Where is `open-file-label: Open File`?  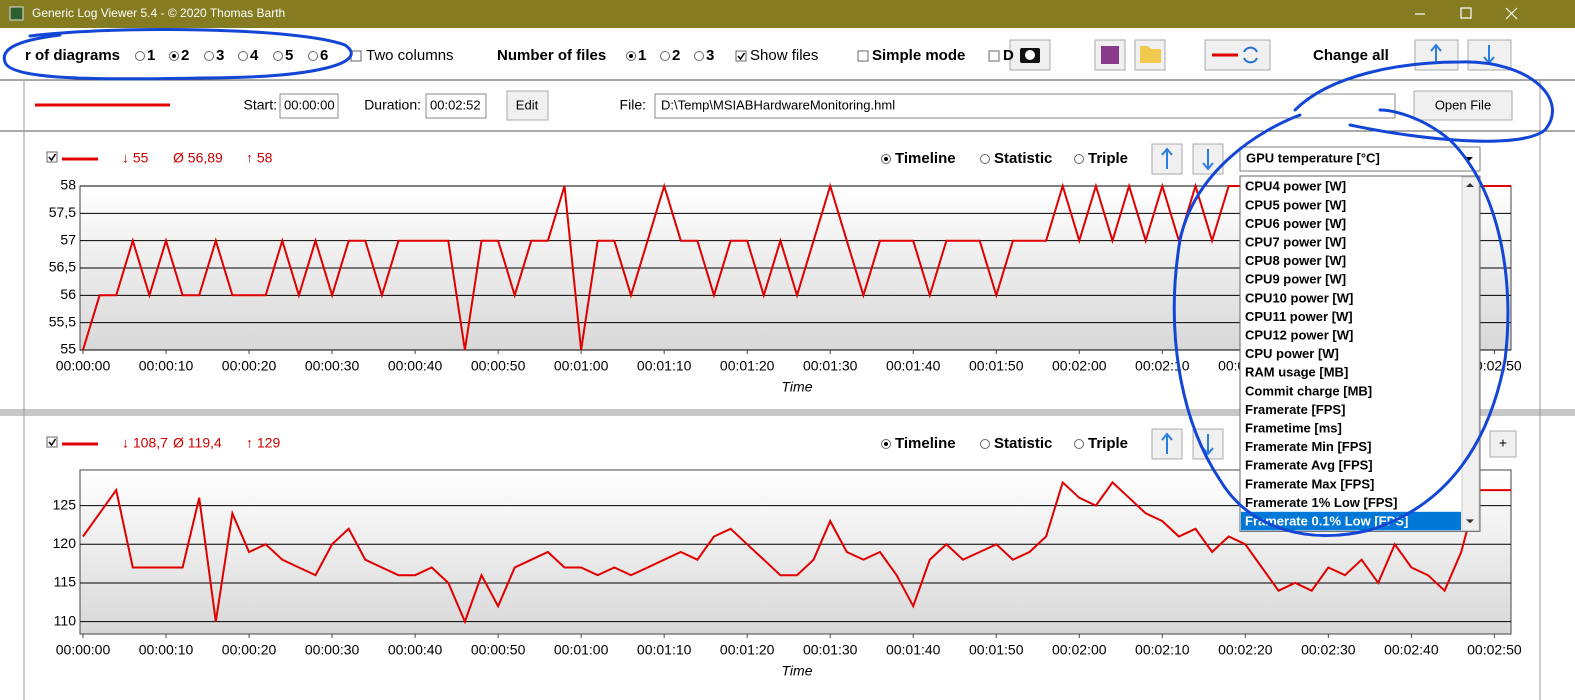
open-file-label: Open File is located at coordinates (1463, 104).